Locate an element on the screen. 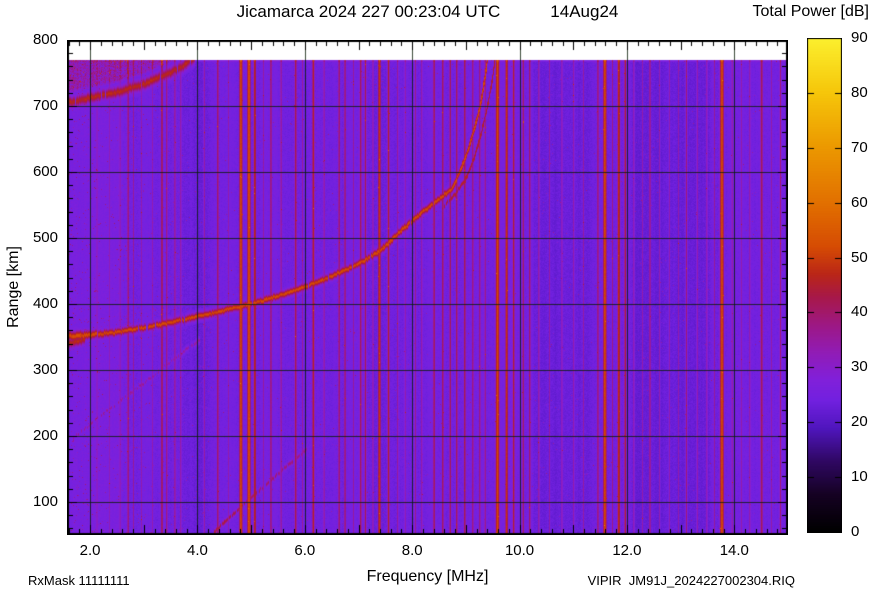  colorbar-tick-label: 90 is located at coordinates (859, 37).